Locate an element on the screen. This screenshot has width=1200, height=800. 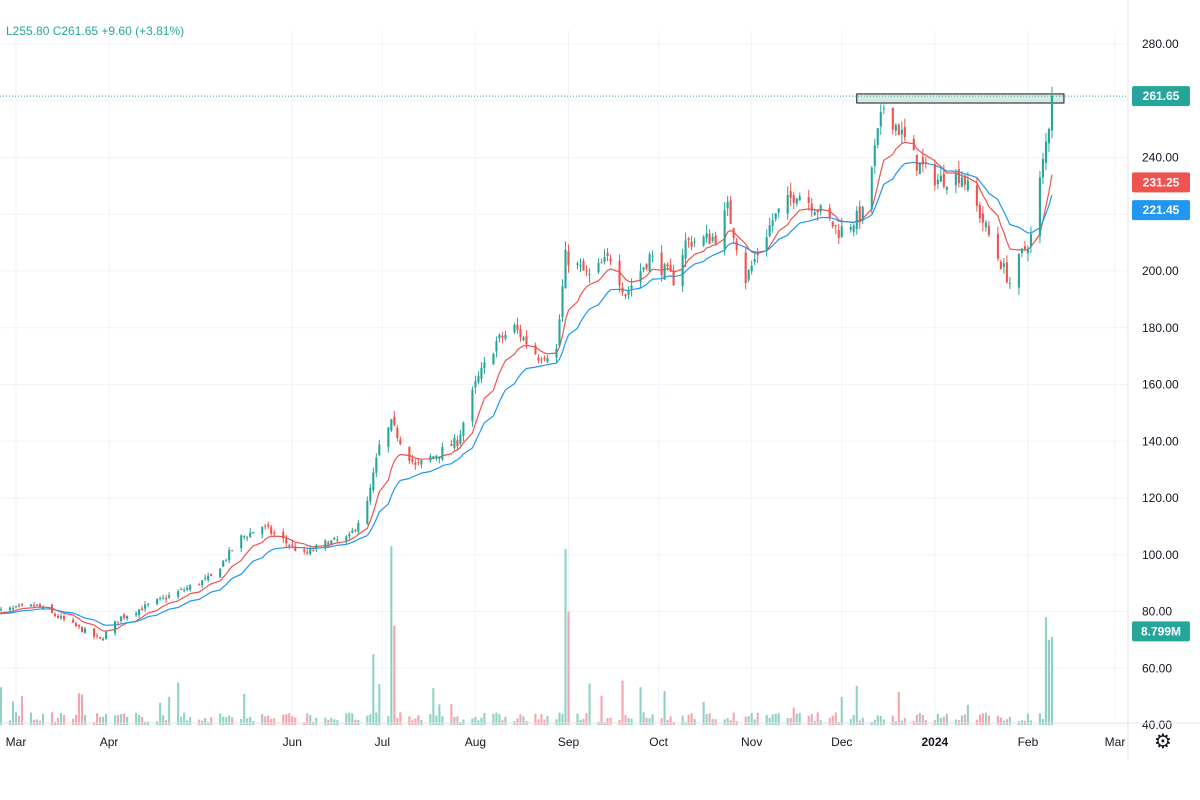
gear-icon: ⚙ is located at coordinates (1163, 742).